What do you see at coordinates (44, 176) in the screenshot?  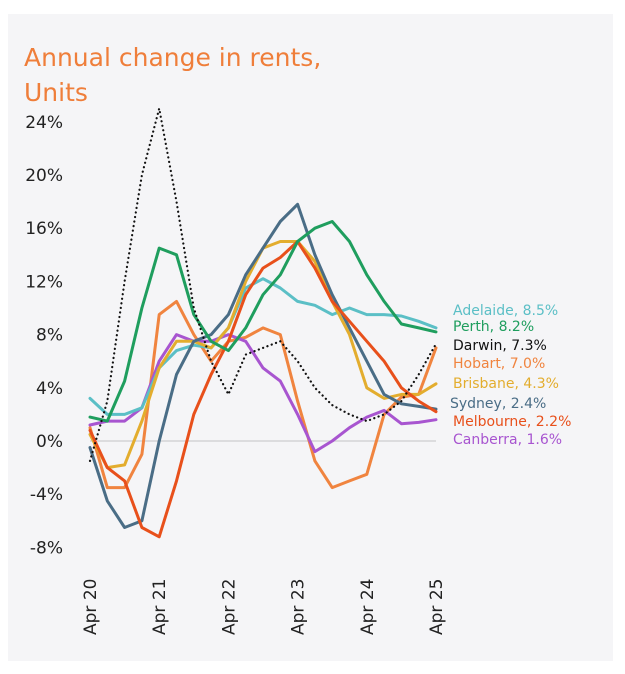 I see `y-tick-label: 20%` at bounding box center [44, 176].